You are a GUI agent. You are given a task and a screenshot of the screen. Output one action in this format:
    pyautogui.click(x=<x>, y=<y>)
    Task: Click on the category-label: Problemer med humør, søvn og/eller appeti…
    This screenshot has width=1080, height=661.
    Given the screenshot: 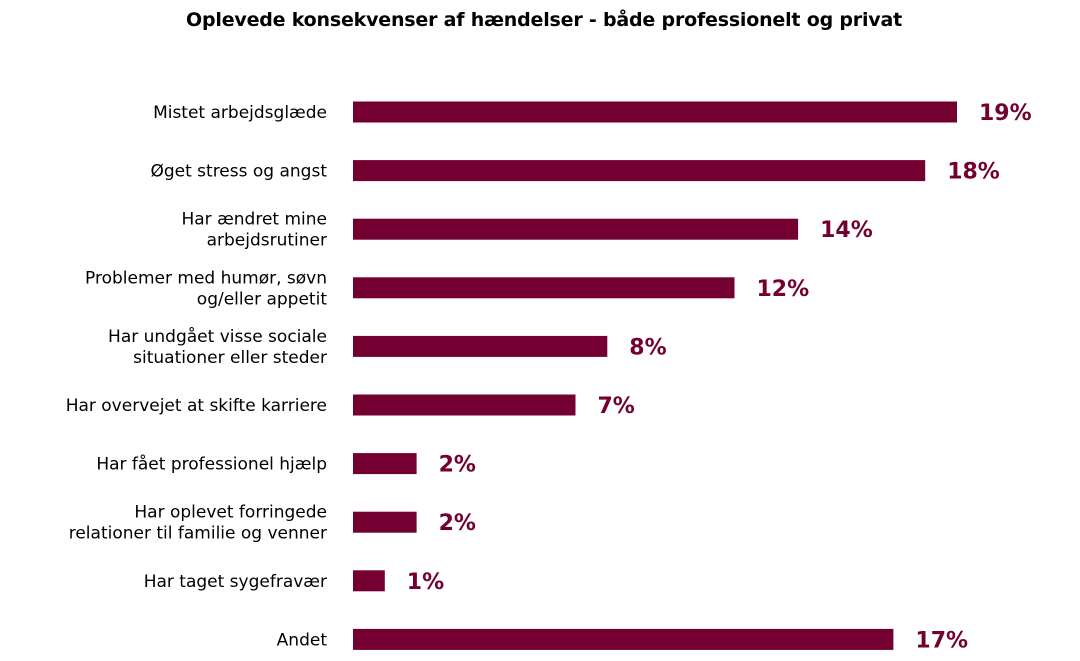 What is the action you would take?
    pyautogui.click(x=206, y=288)
    